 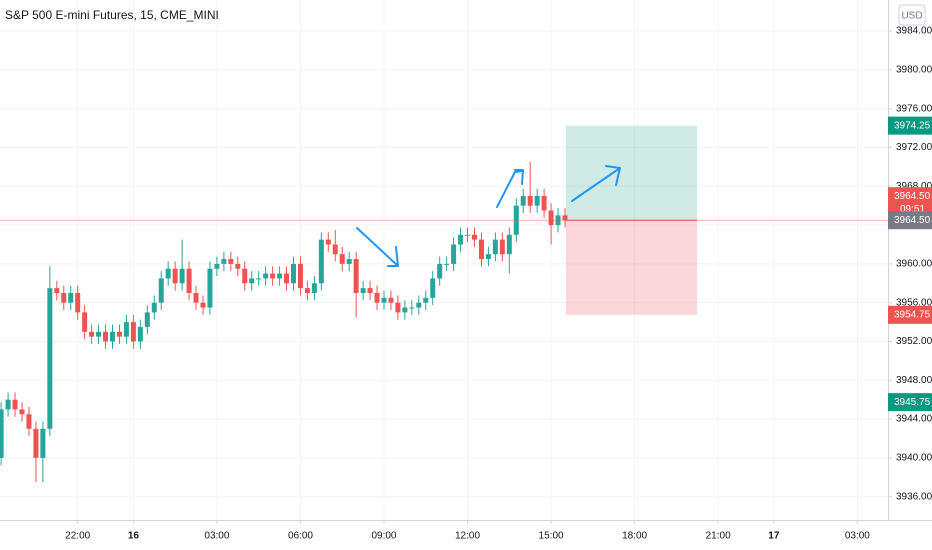 I want to click on x-tick-label: 09:00, so click(x=383, y=536).